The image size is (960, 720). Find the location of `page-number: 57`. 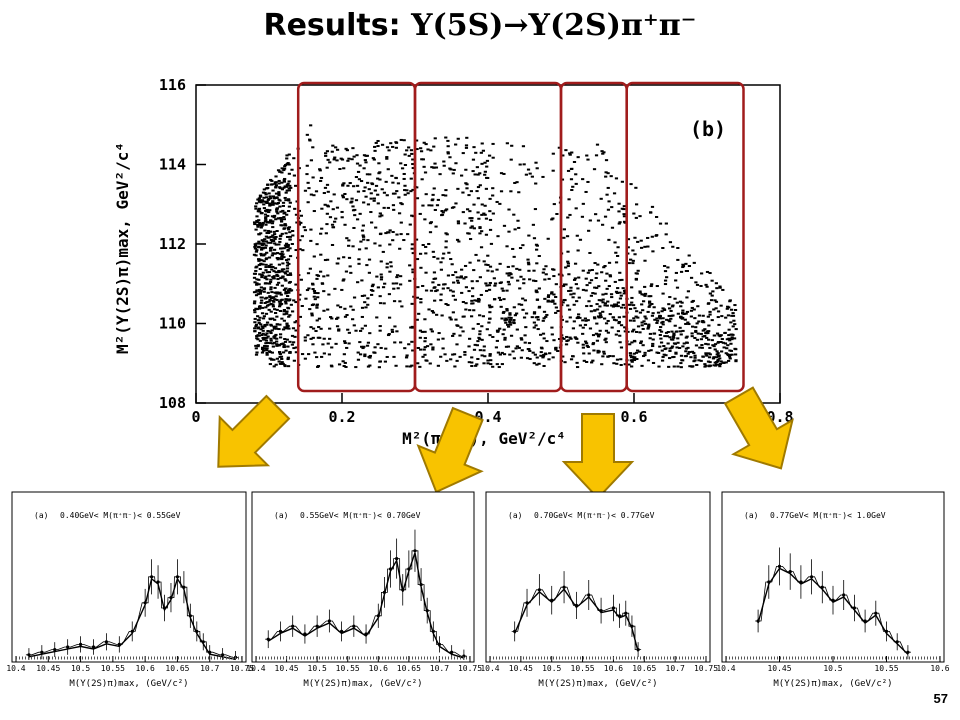

page-number: 57 is located at coordinates (940, 698).